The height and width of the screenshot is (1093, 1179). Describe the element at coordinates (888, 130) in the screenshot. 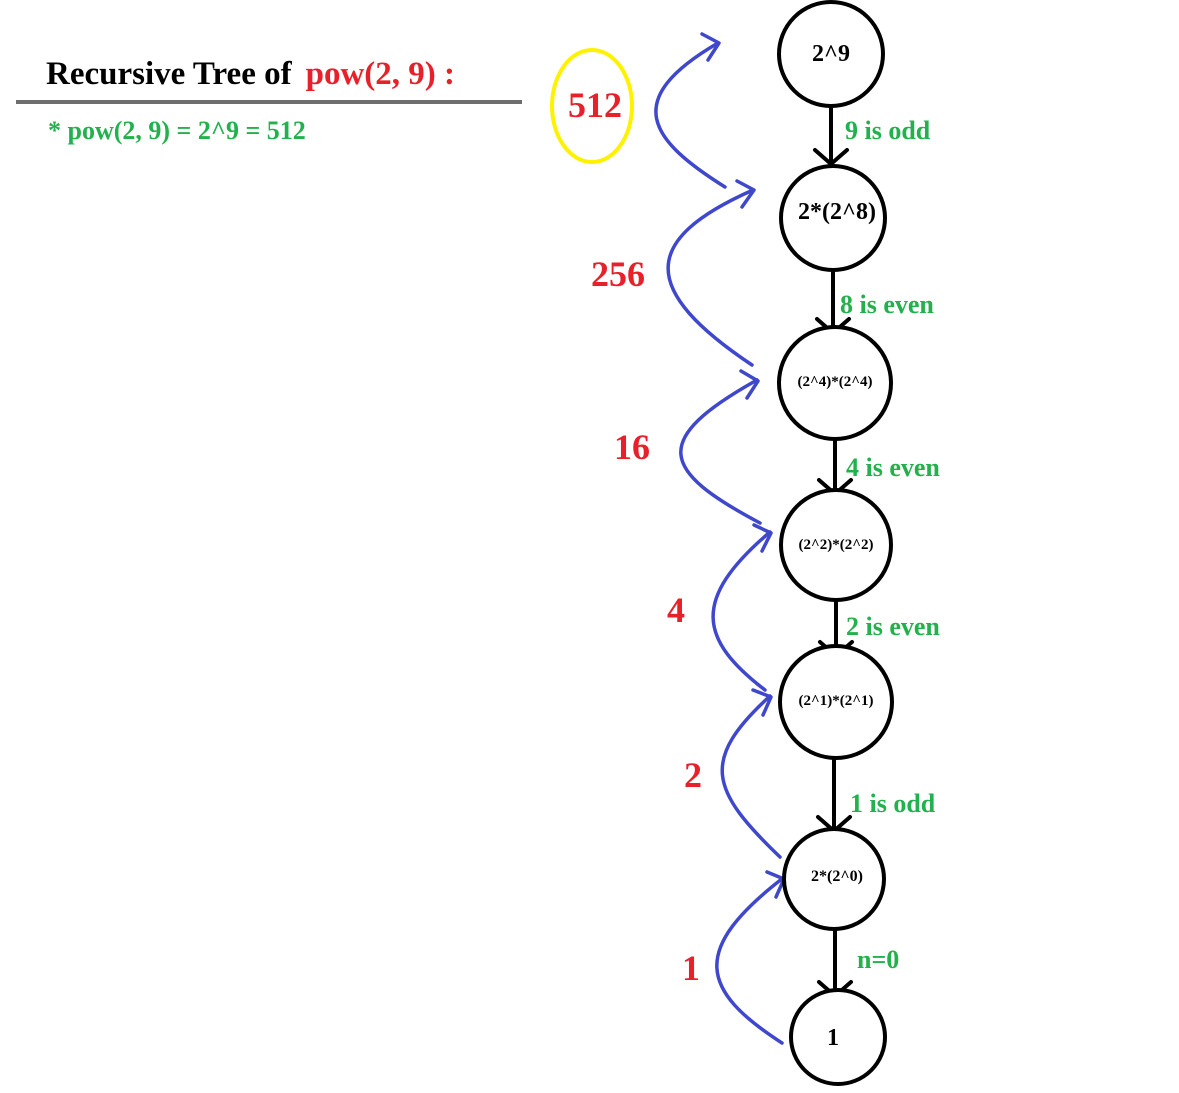

I see `edge-label: 9 is odd` at that location.